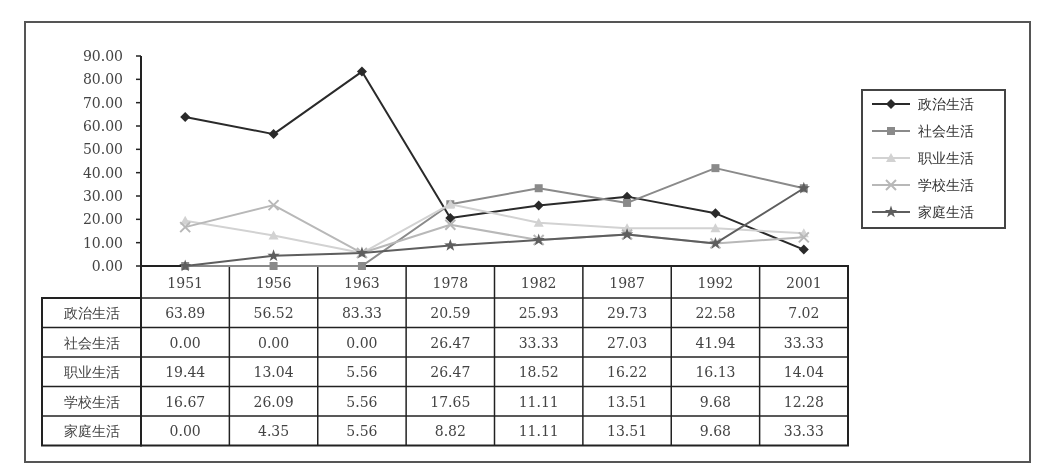  I want to click on data-label: 17.65, so click(450, 401).